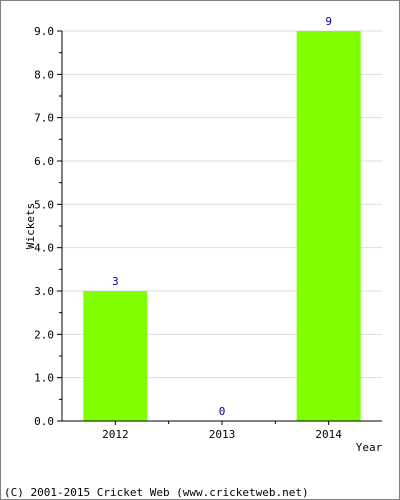 The image size is (400, 500). Describe the element at coordinates (44, 248) in the screenshot. I see `y-tick-label: 4.0` at that location.